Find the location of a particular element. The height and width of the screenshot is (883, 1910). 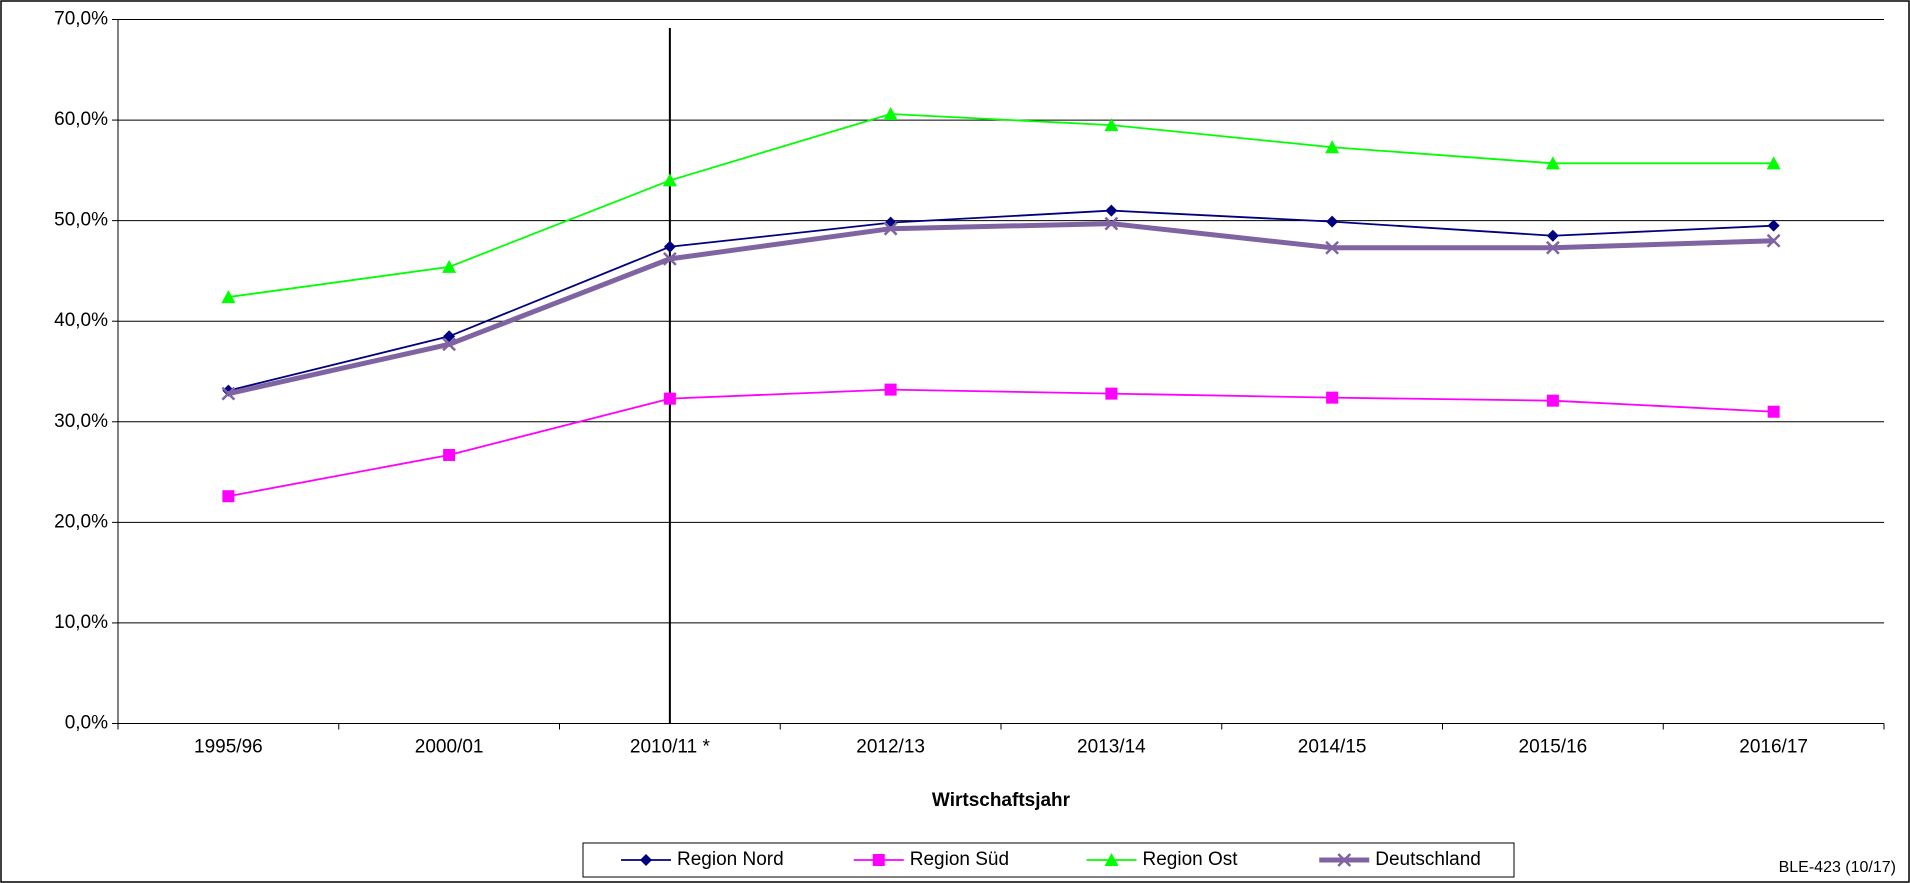

legend-label: Deutschland is located at coordinates (1428, 859).